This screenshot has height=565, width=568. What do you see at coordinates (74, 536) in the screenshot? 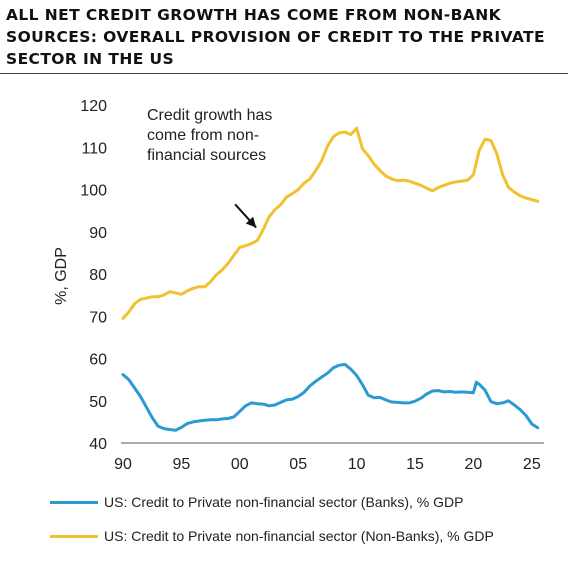
I see `legend-swatch-non-banks` at bounding box center [74, 536].